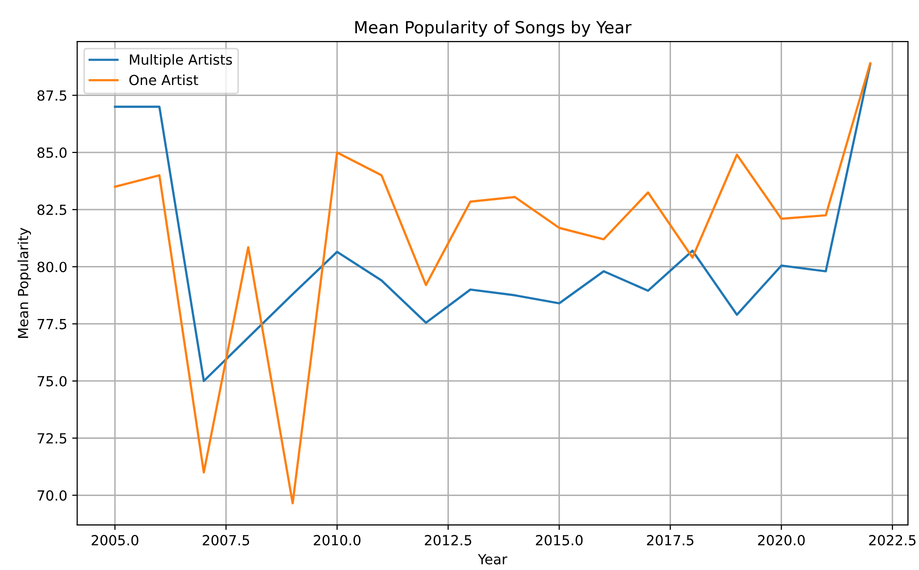 The image size is (919, 570). Describe the element at coordinates (493, 28) in the screenshot. I see `chart-title: Mean Popularity of Songs by Year` at that location.